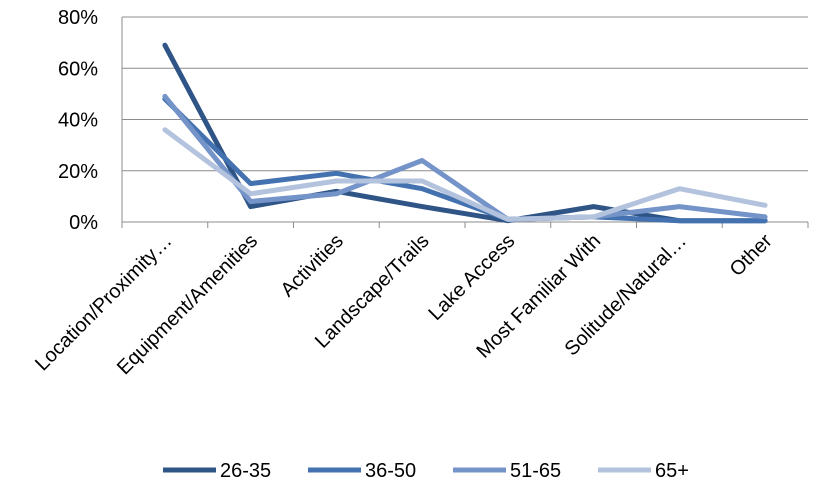 The width and height of the screenshot is (827, 483). I want to click on y-tick-label: 20%, so click(78, 172).